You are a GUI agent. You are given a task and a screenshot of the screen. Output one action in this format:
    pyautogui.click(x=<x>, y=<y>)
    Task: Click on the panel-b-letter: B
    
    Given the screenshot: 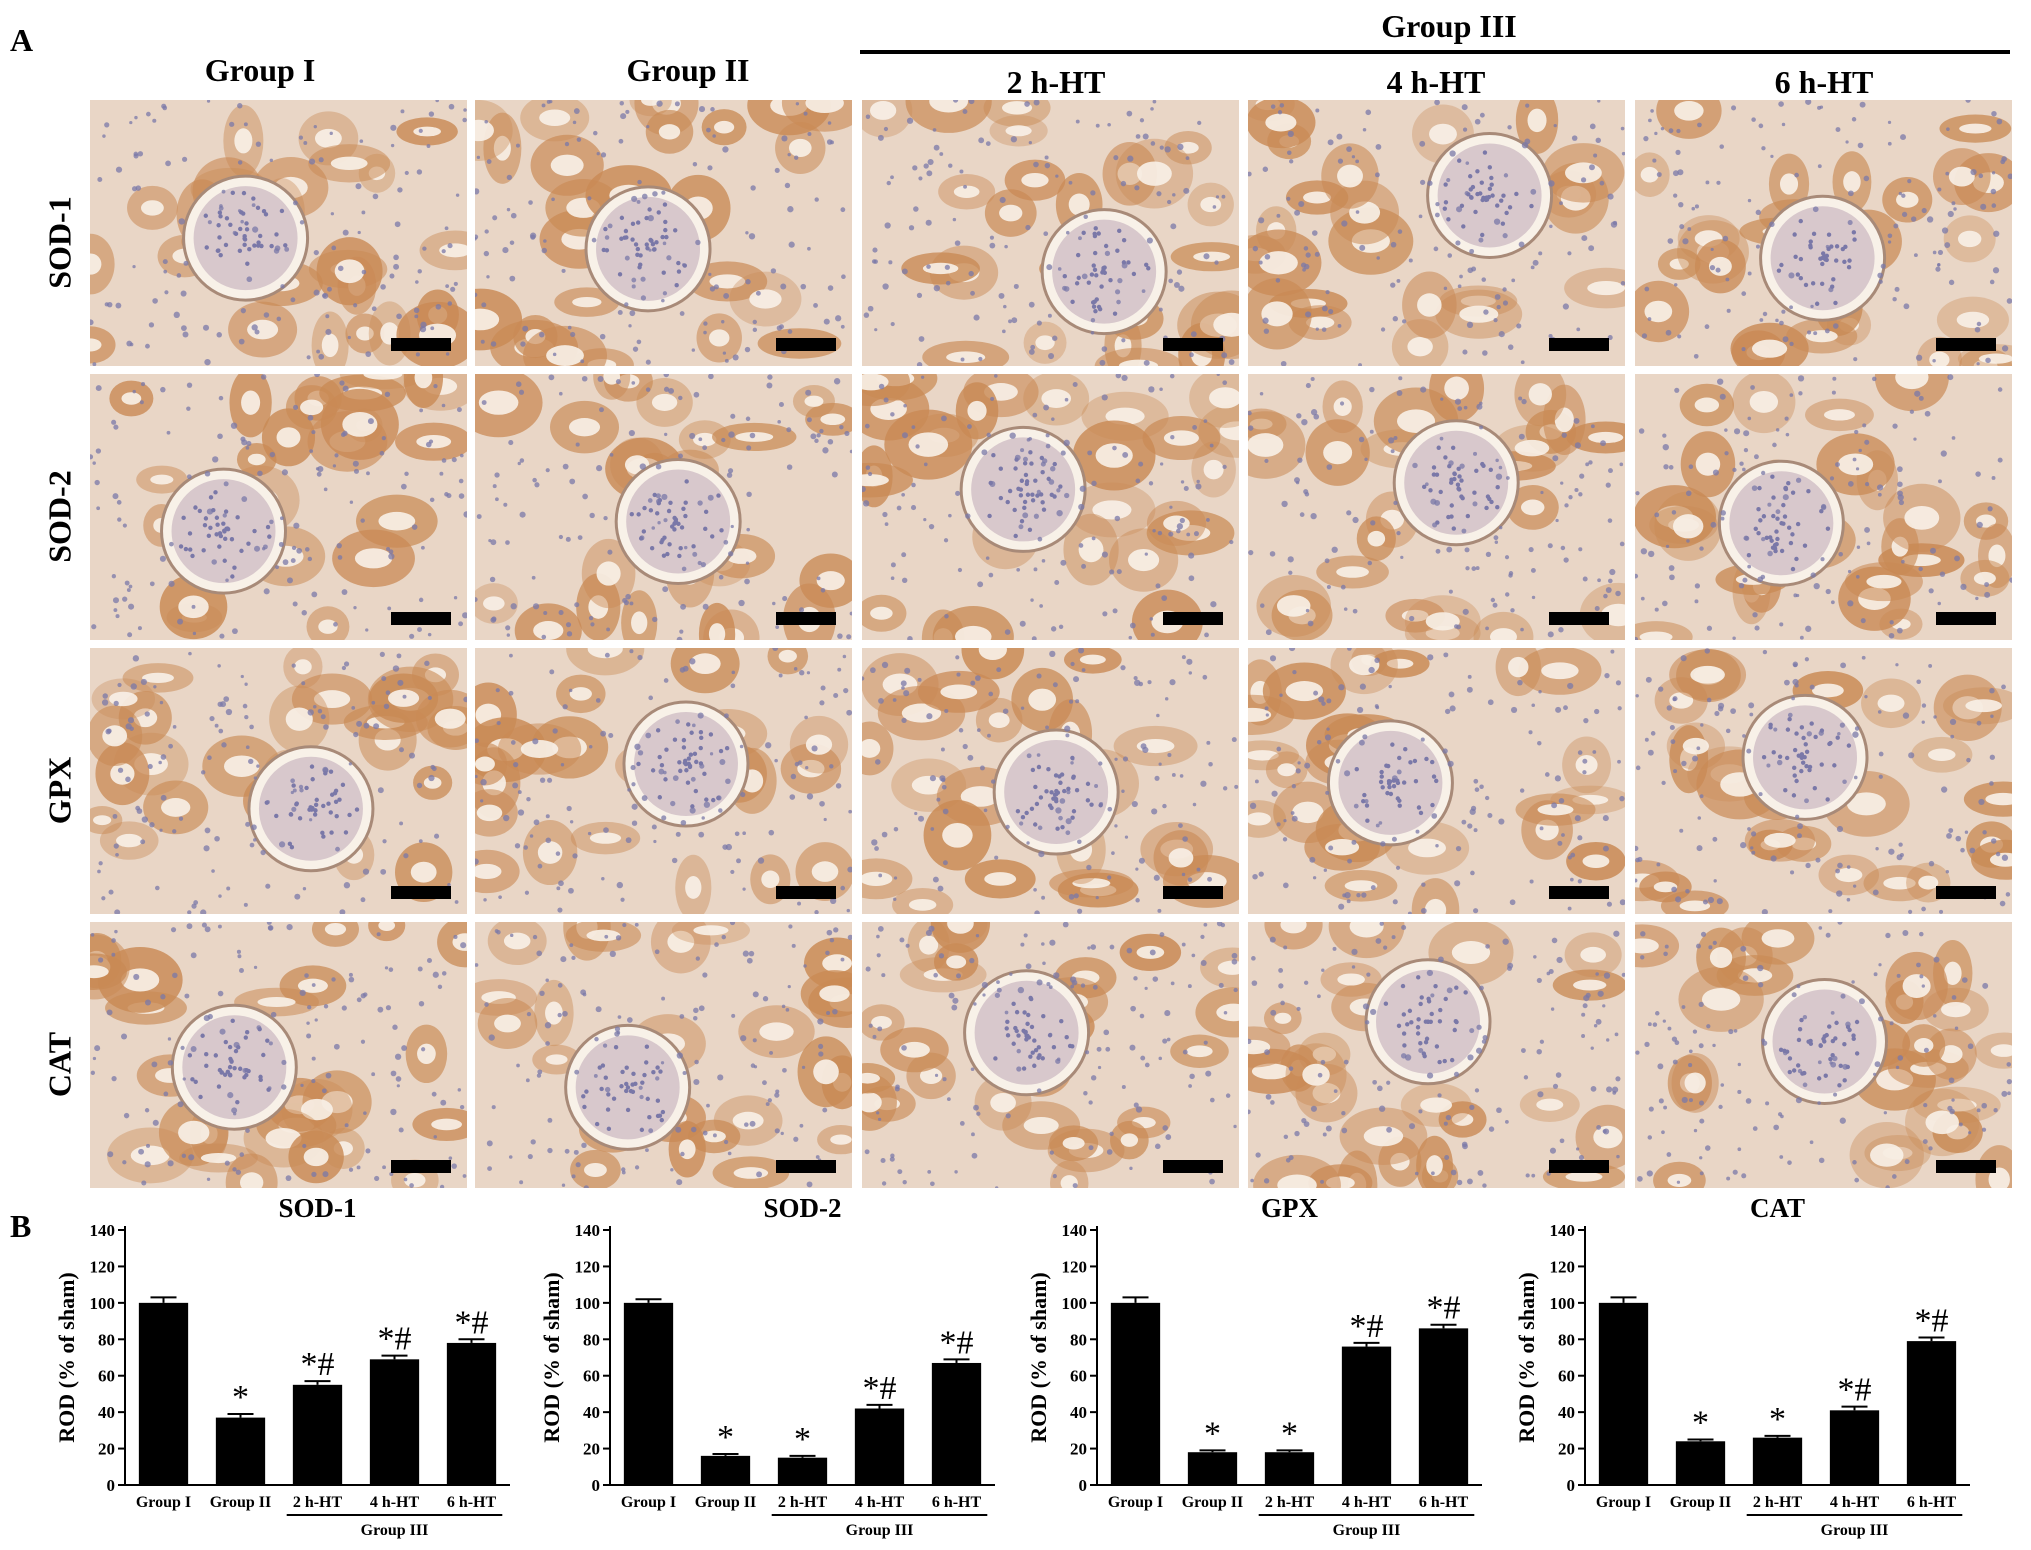 What is the action you would take?
    pyautogui.click(x=21, y=1226)
    